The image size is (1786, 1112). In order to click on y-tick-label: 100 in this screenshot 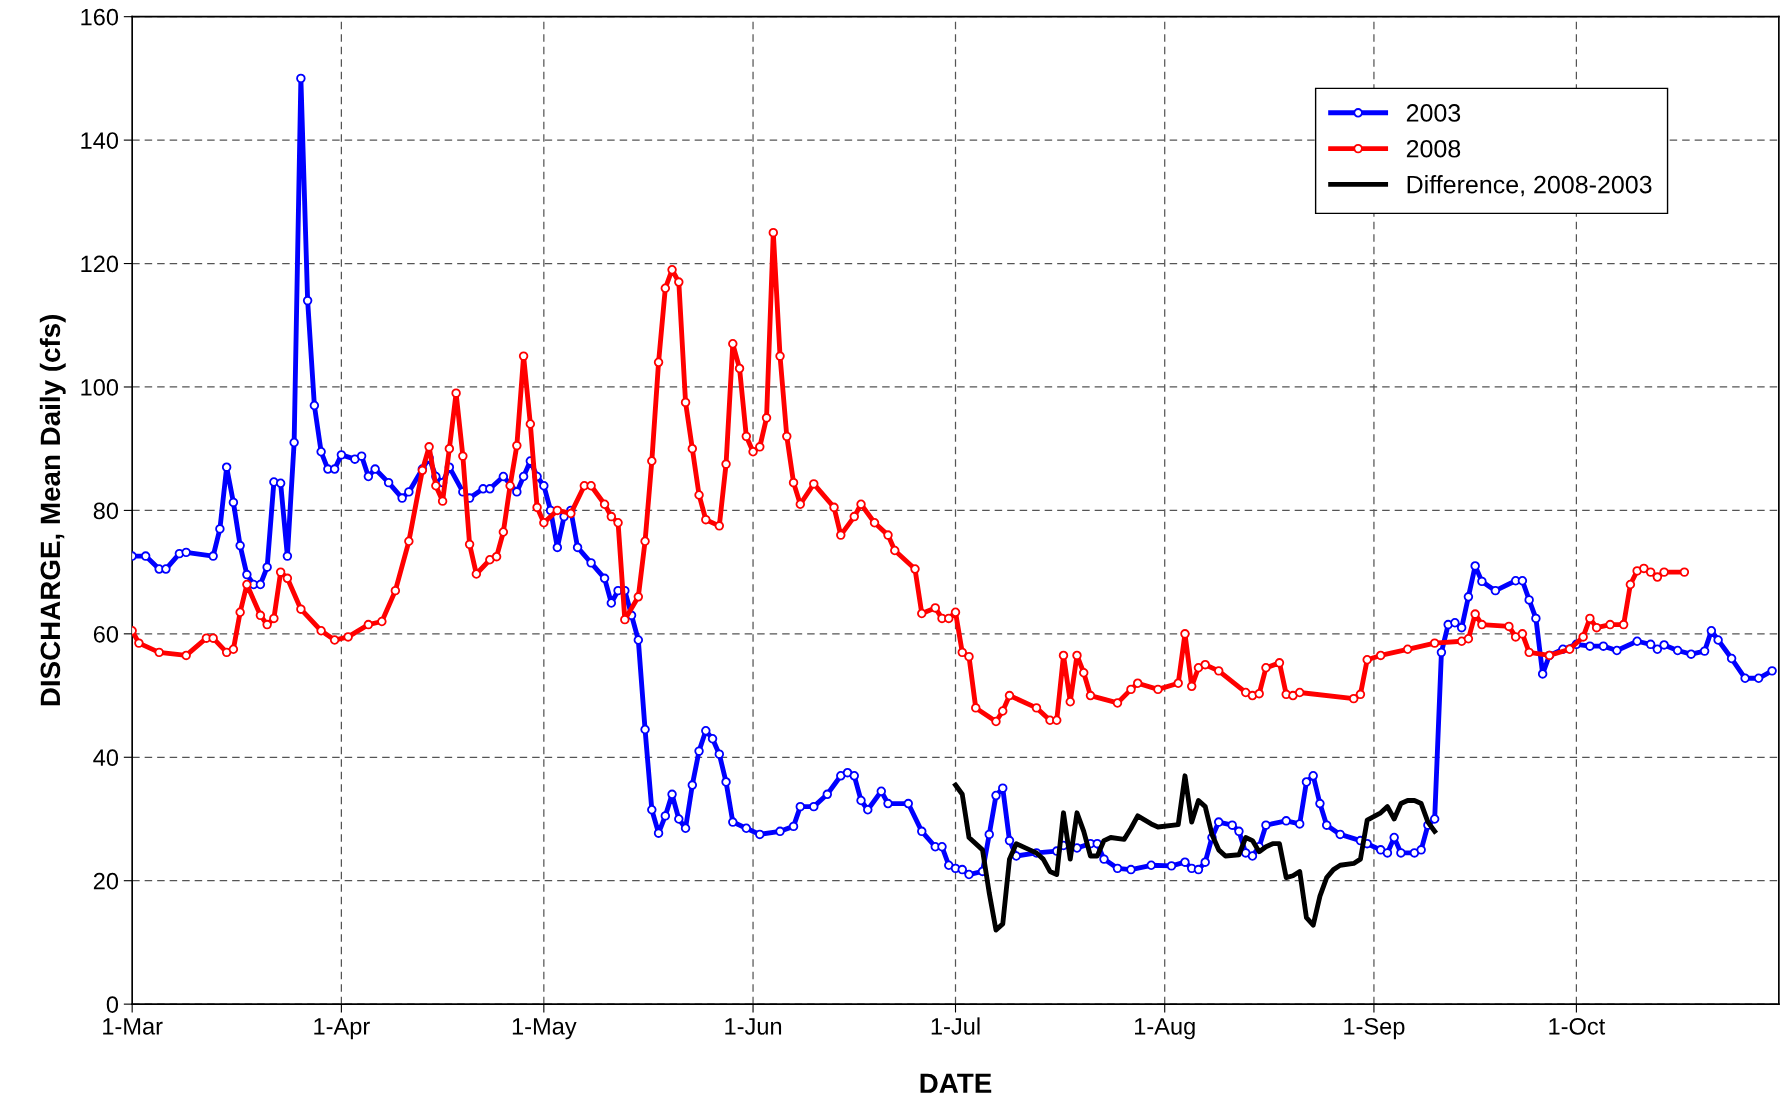, I will do `click(100, 387)`.